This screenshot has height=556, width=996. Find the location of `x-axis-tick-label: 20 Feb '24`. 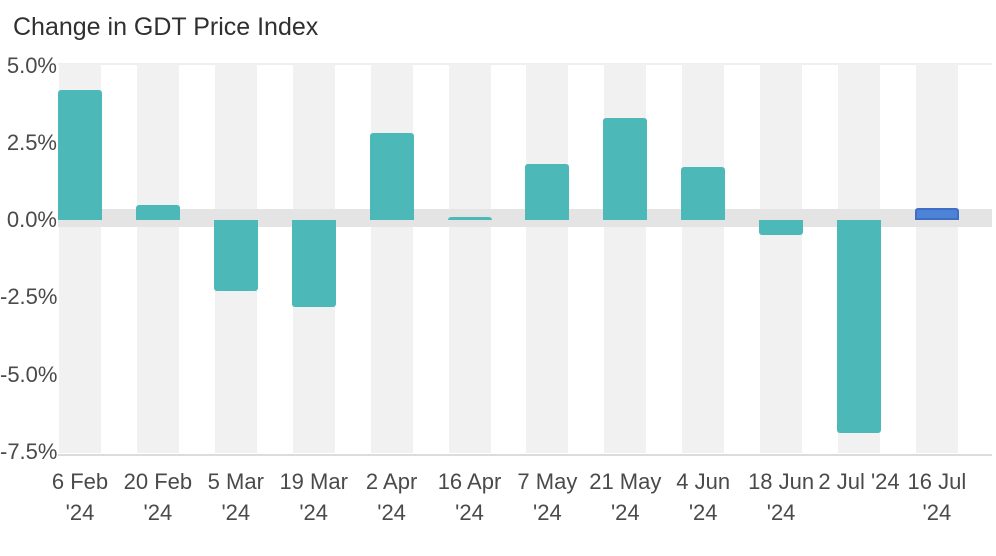

x-axis-tick-label: 20 Feb '24 is located at coordinates (158, 497).